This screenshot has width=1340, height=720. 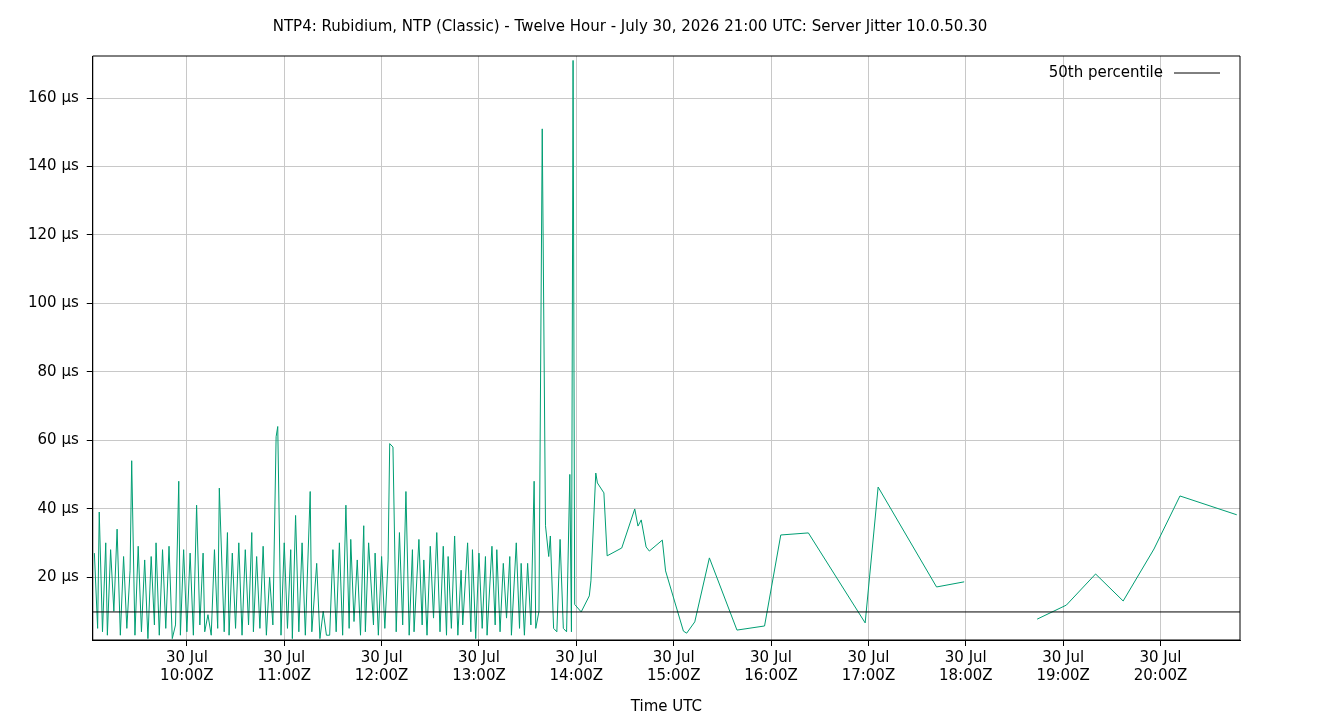 I want to click on x-tick-label: 30 Jul 20:00Z, so click(x=1160, y=665).